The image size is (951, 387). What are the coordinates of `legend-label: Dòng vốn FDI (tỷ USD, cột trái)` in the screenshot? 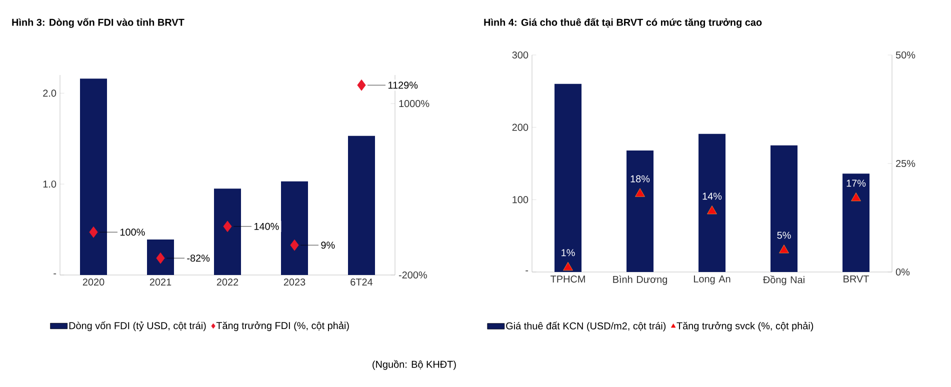 It's located at (137, 326).